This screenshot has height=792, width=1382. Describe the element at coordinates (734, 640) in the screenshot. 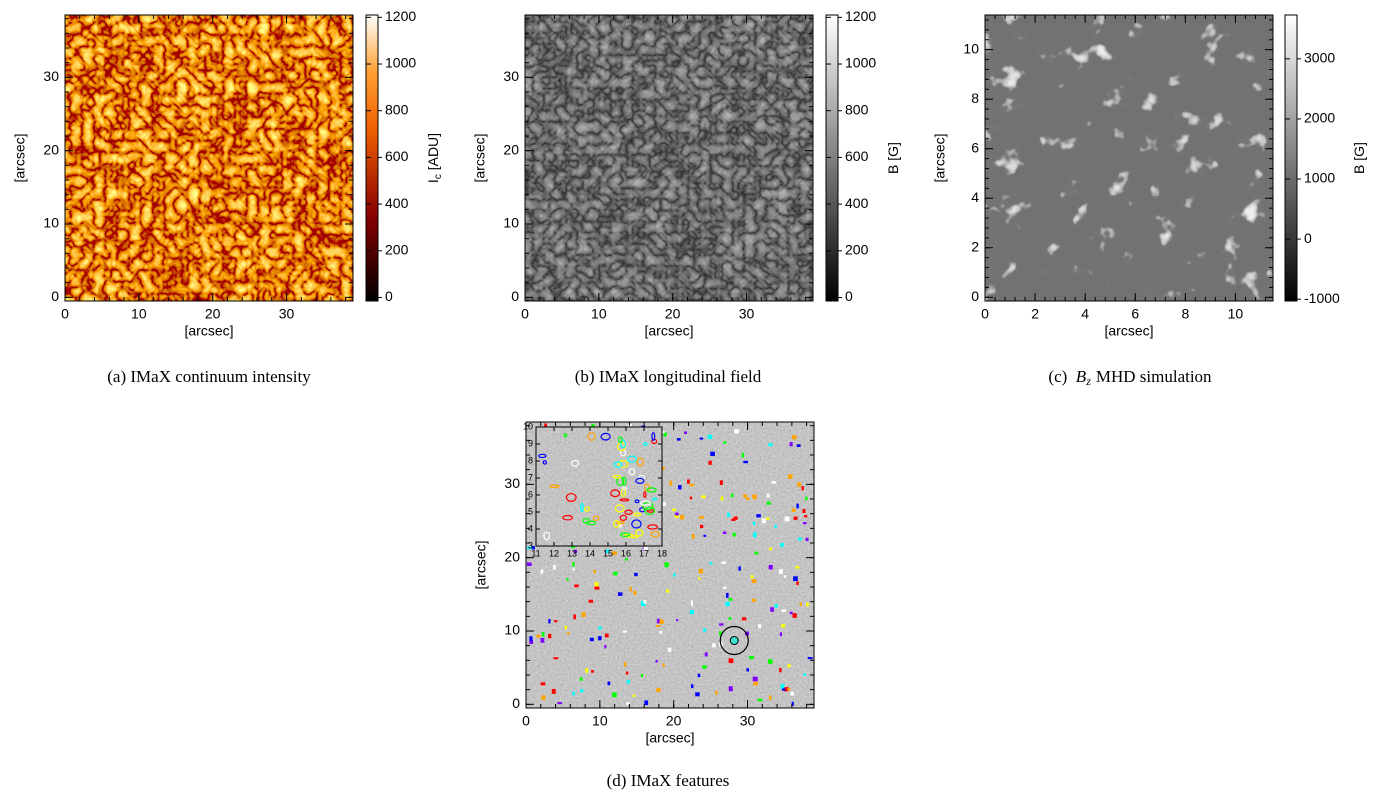

I see `marker-ring` at that location.